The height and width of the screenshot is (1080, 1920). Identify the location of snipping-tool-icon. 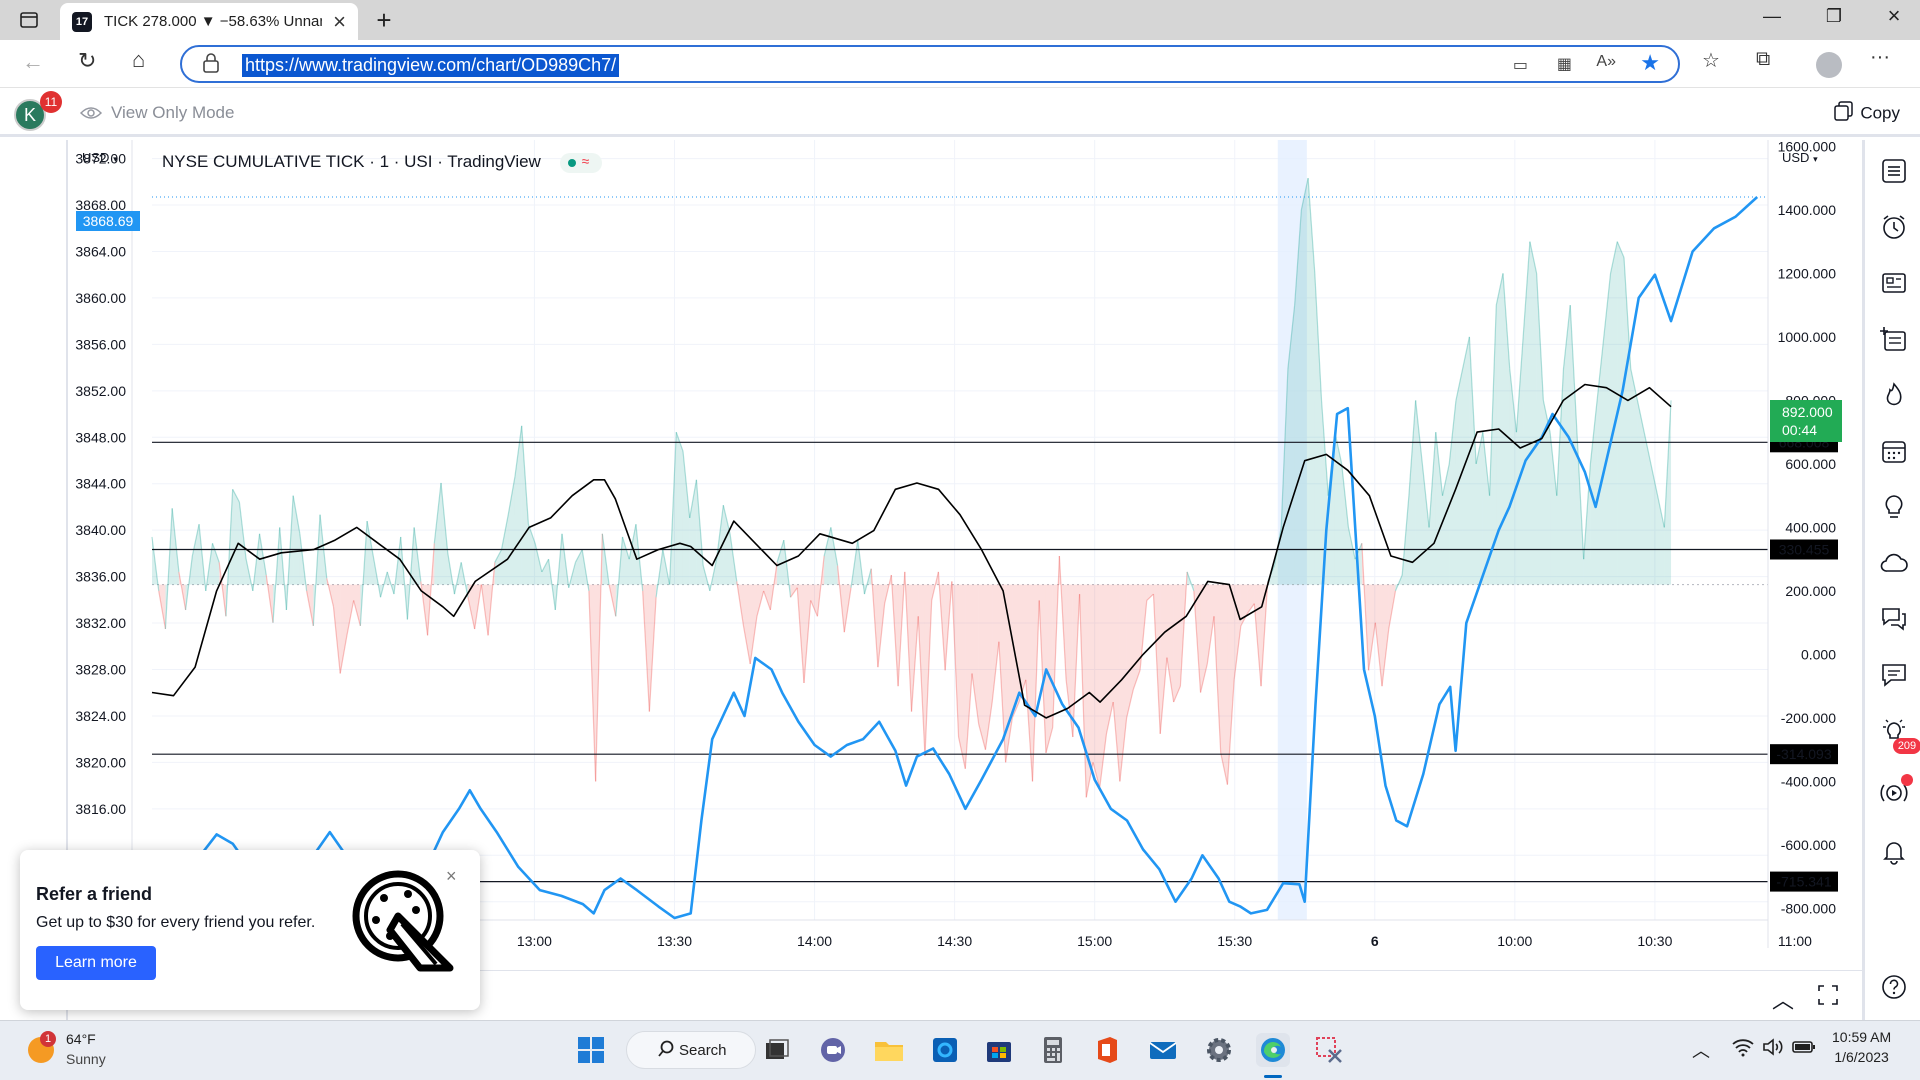
(1329, 1050).